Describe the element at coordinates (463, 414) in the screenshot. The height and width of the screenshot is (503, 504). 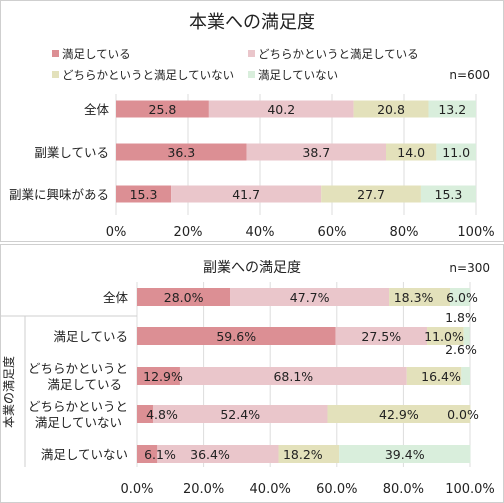
I see `data-label: 0.0%` at that location.